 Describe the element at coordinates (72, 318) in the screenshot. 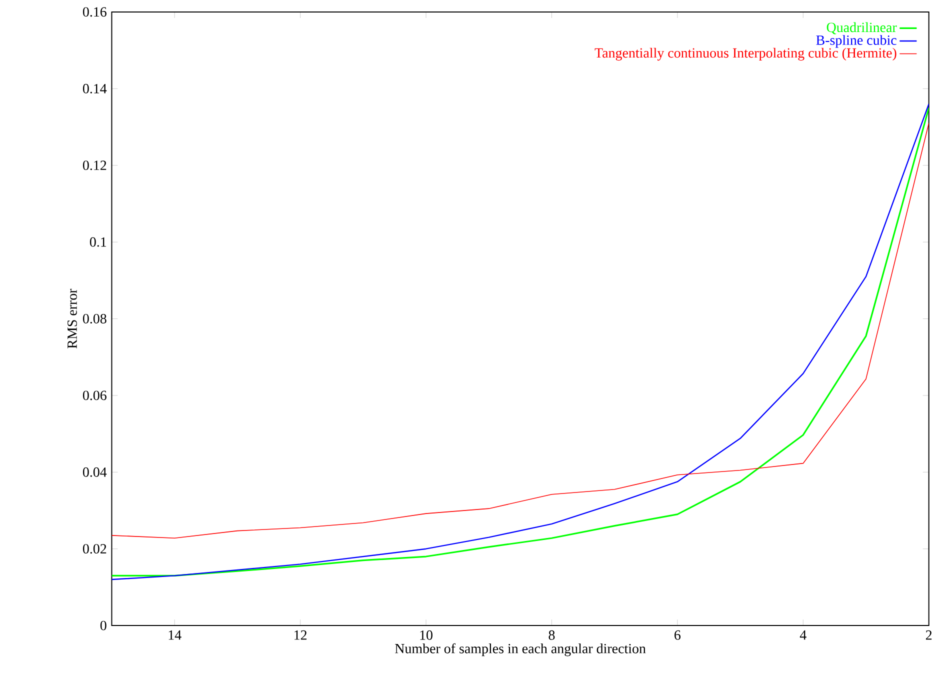

I see `y-axis-title: RMS error` at that location.